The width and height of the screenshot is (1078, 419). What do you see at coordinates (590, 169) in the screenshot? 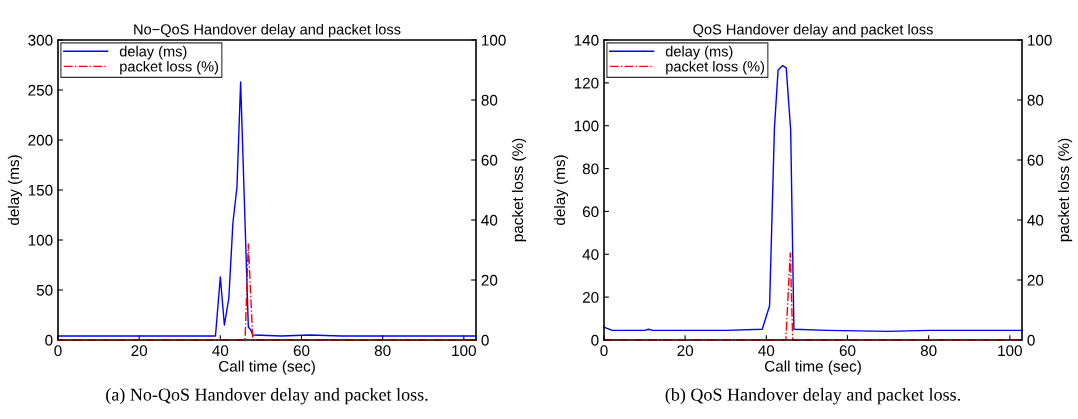
I see `y-tick-label: 80` at bounding box center [590, 169].